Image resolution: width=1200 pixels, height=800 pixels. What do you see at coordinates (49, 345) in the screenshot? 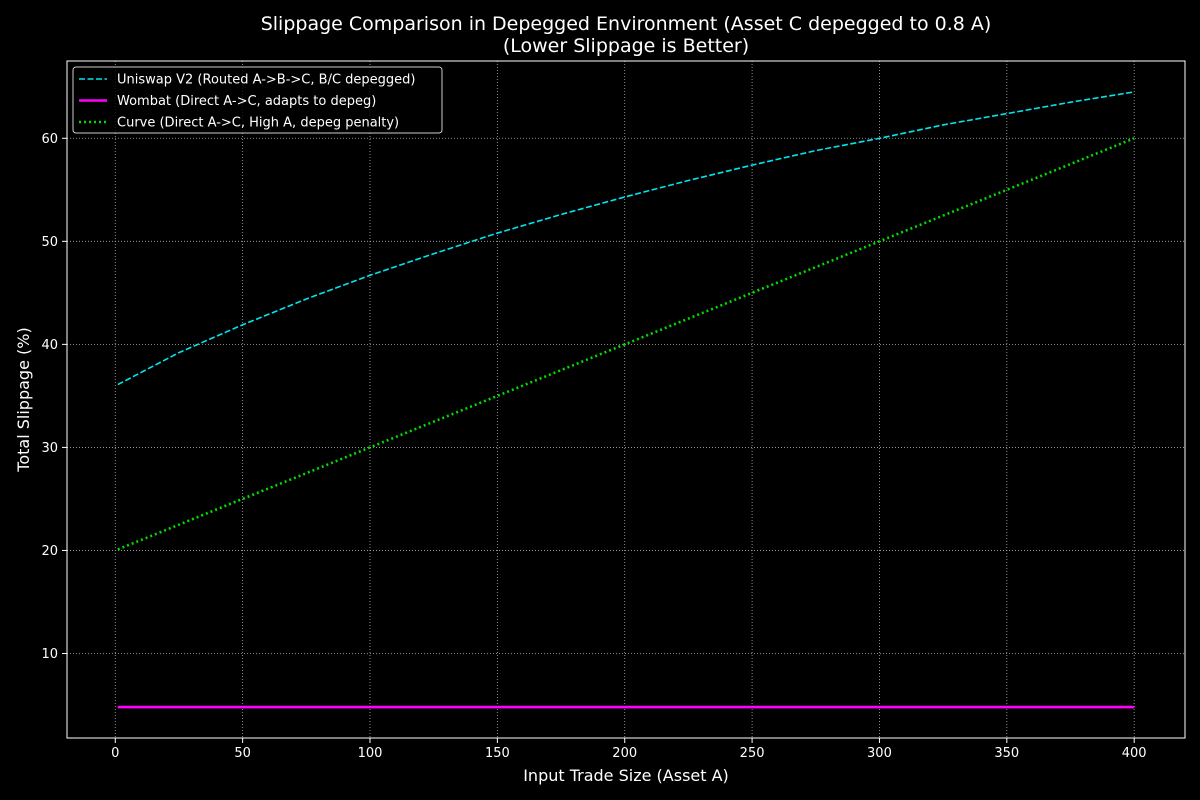
I see `y-tick-label: 40` at bounding box center [49, 345].